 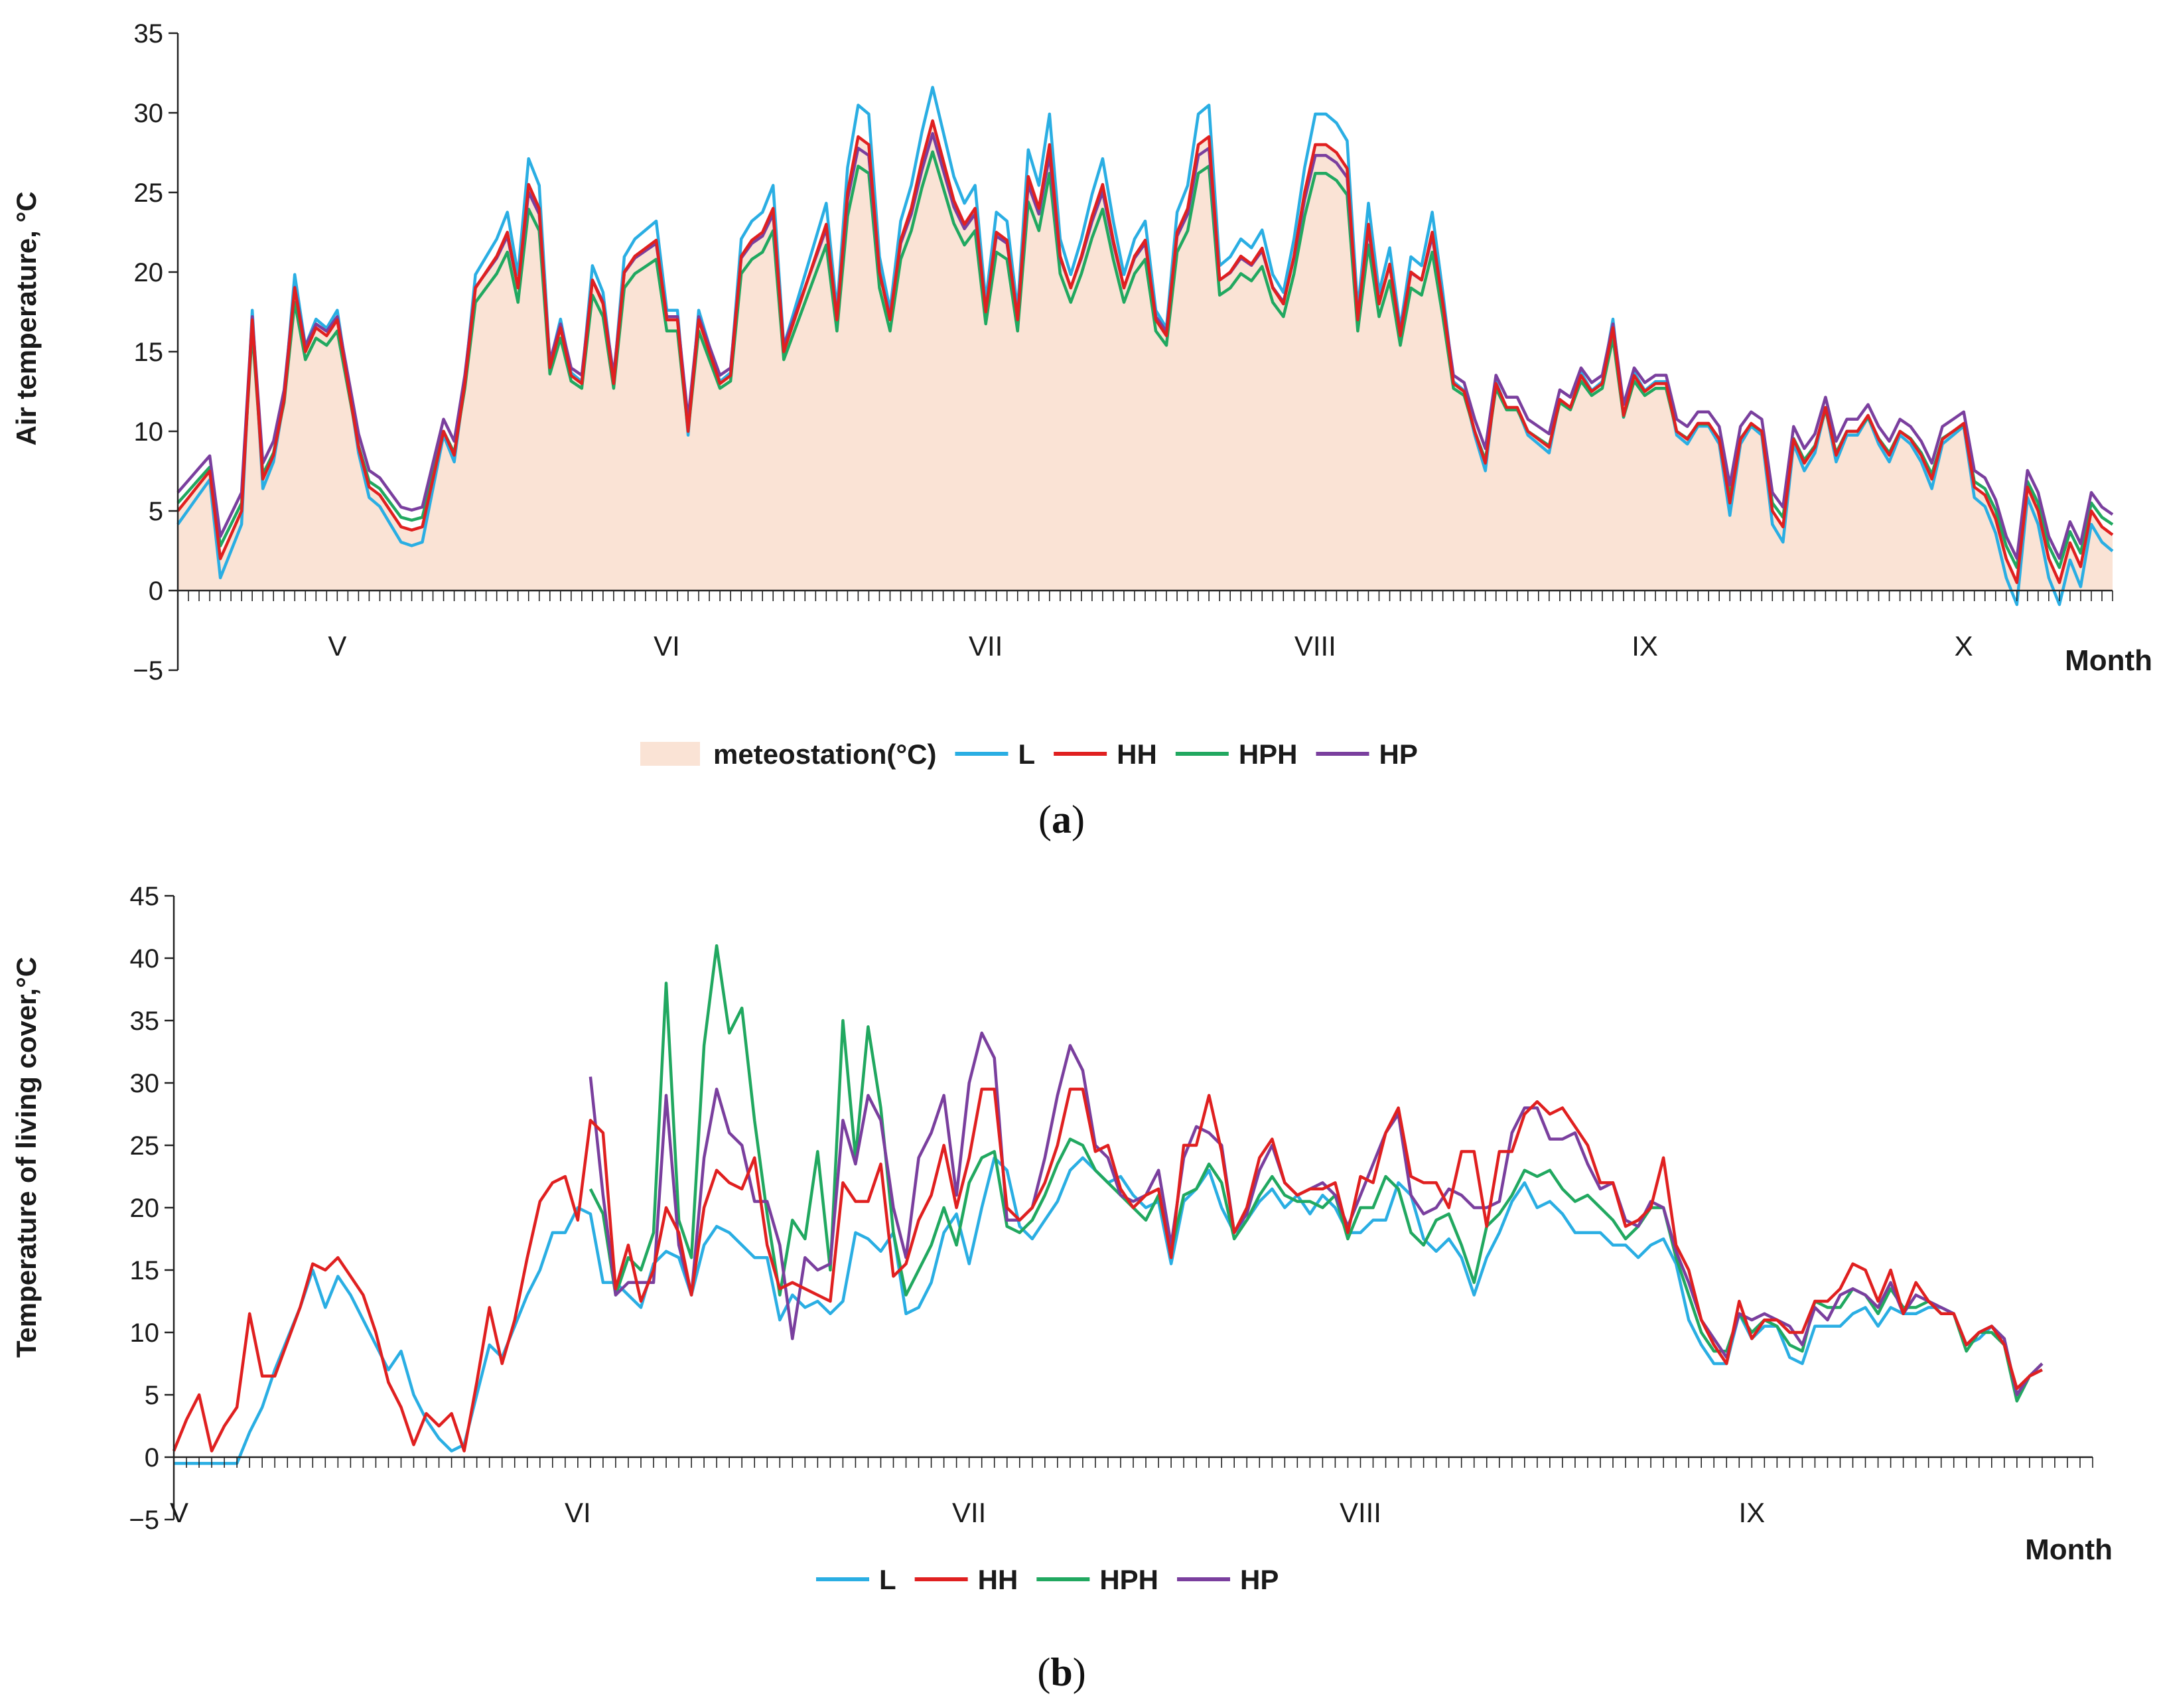 I want to click on chart-b-legend: L HH HPH HP, so click(x=1047, y=1579).